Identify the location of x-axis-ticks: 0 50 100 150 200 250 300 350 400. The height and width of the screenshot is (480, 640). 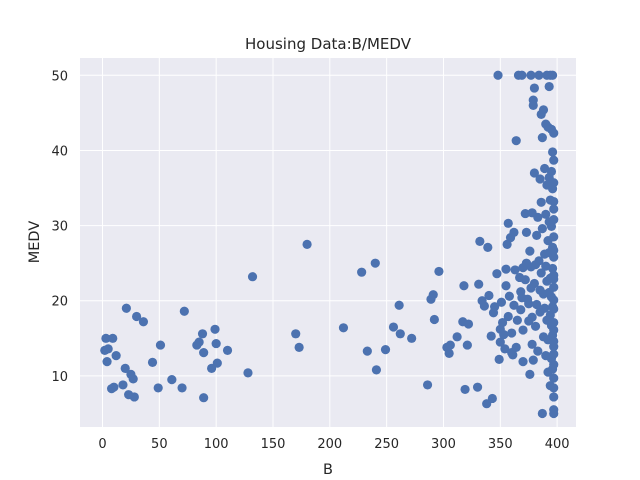
(333, 444).